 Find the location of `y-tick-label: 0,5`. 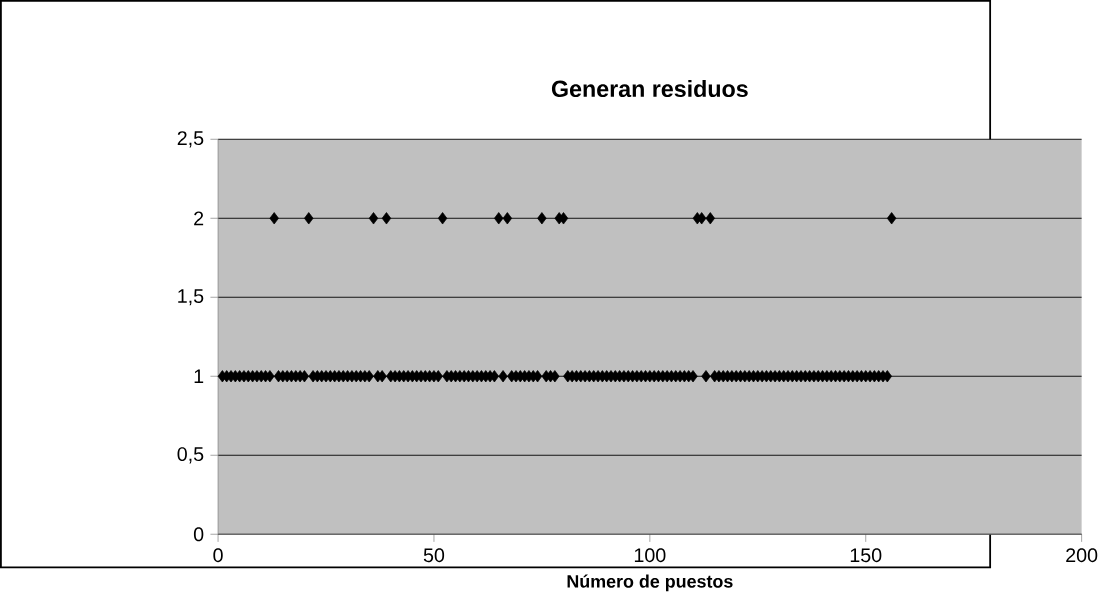

y-tick-label: 0,5 is located at coordinates (190, 455).